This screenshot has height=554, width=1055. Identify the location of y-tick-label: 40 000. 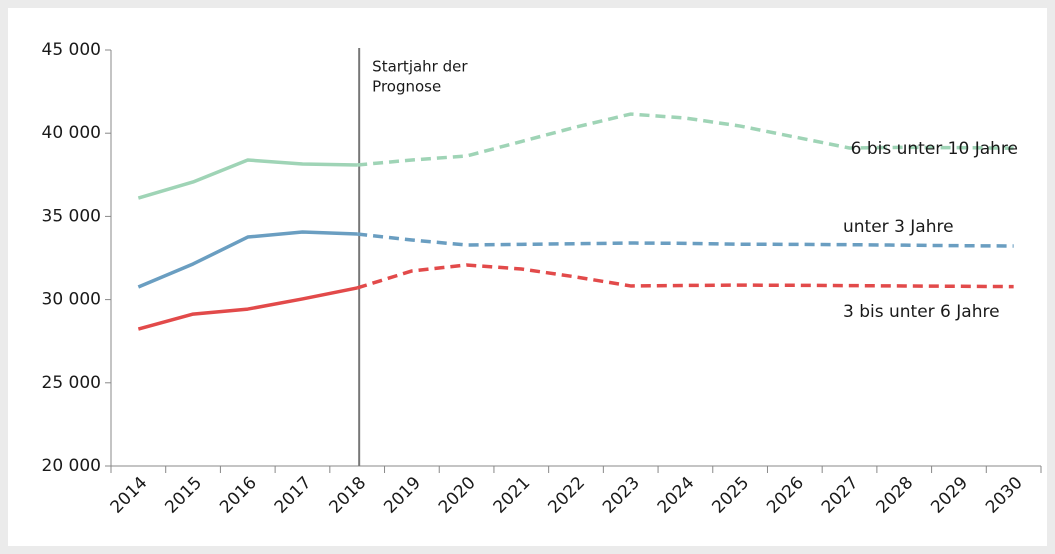
(71, 133).